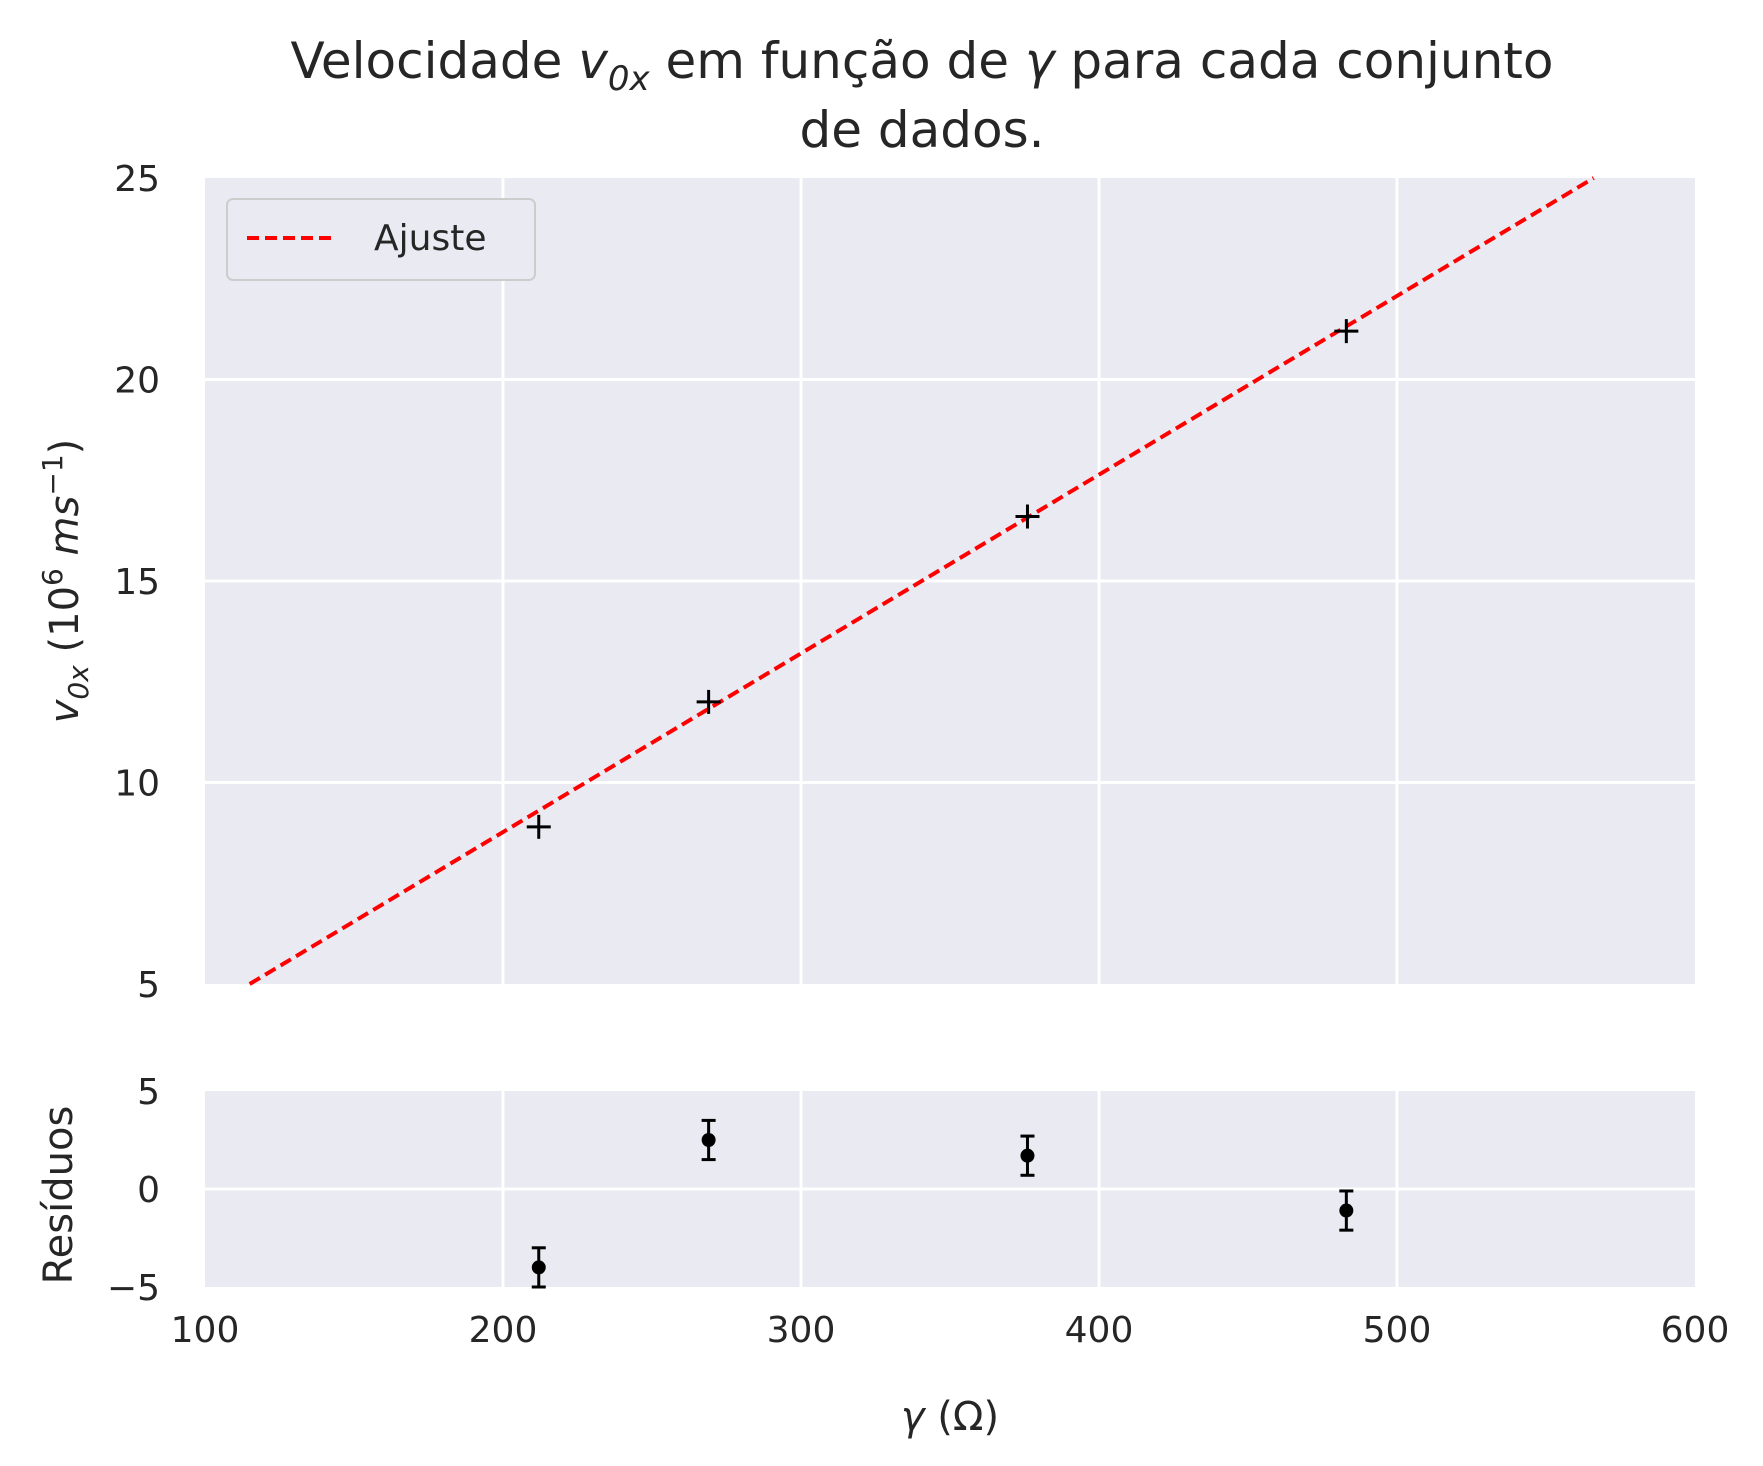  Describe the element at coordinates (205, 1330) in the screenshot. I see `x-tick-label: 100` at that location.